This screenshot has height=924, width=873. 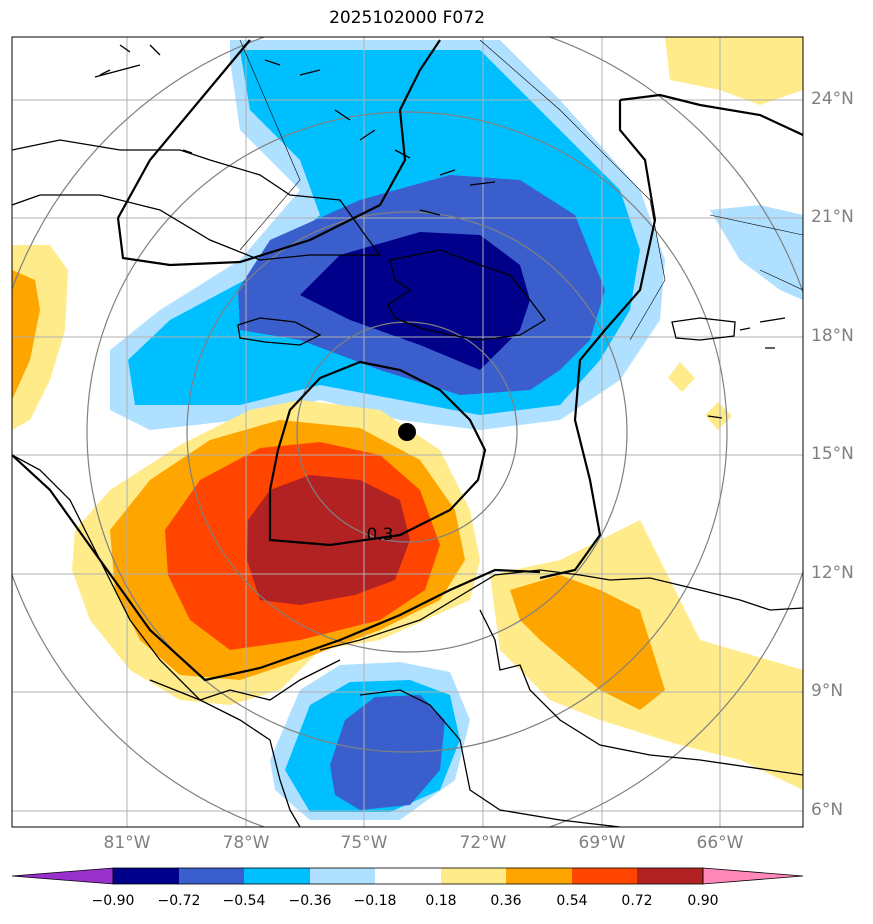 What do you see at coordinates (377, 453) in the screenshot?
I see `thick-contour-center` at bounding box center [377, 453].